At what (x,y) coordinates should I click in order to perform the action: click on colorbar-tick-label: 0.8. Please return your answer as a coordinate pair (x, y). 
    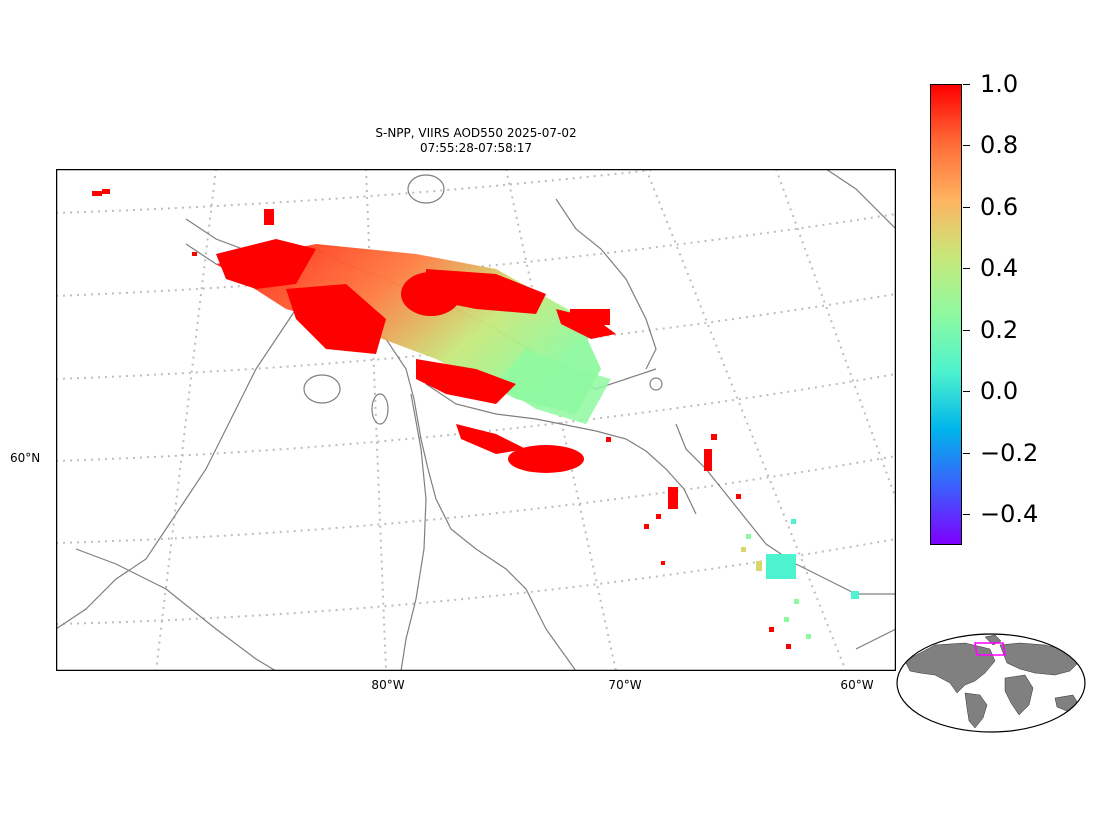
    Looking at the image, I should click on (999, 145).